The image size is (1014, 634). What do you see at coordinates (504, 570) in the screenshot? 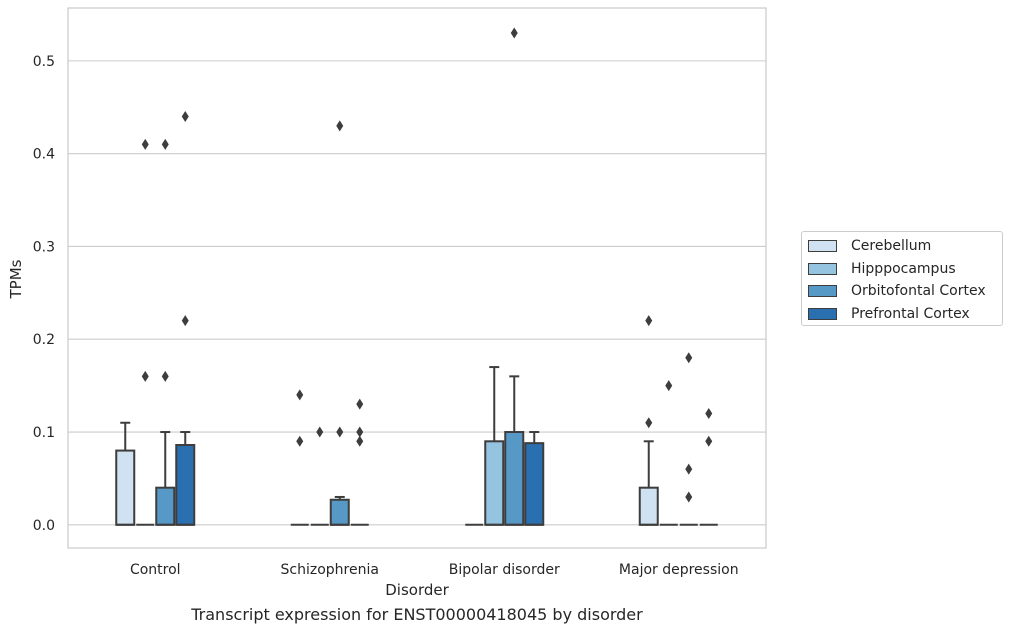
I see `x-tick-label: Bipolar disorder` at bounding box center [504, 570].